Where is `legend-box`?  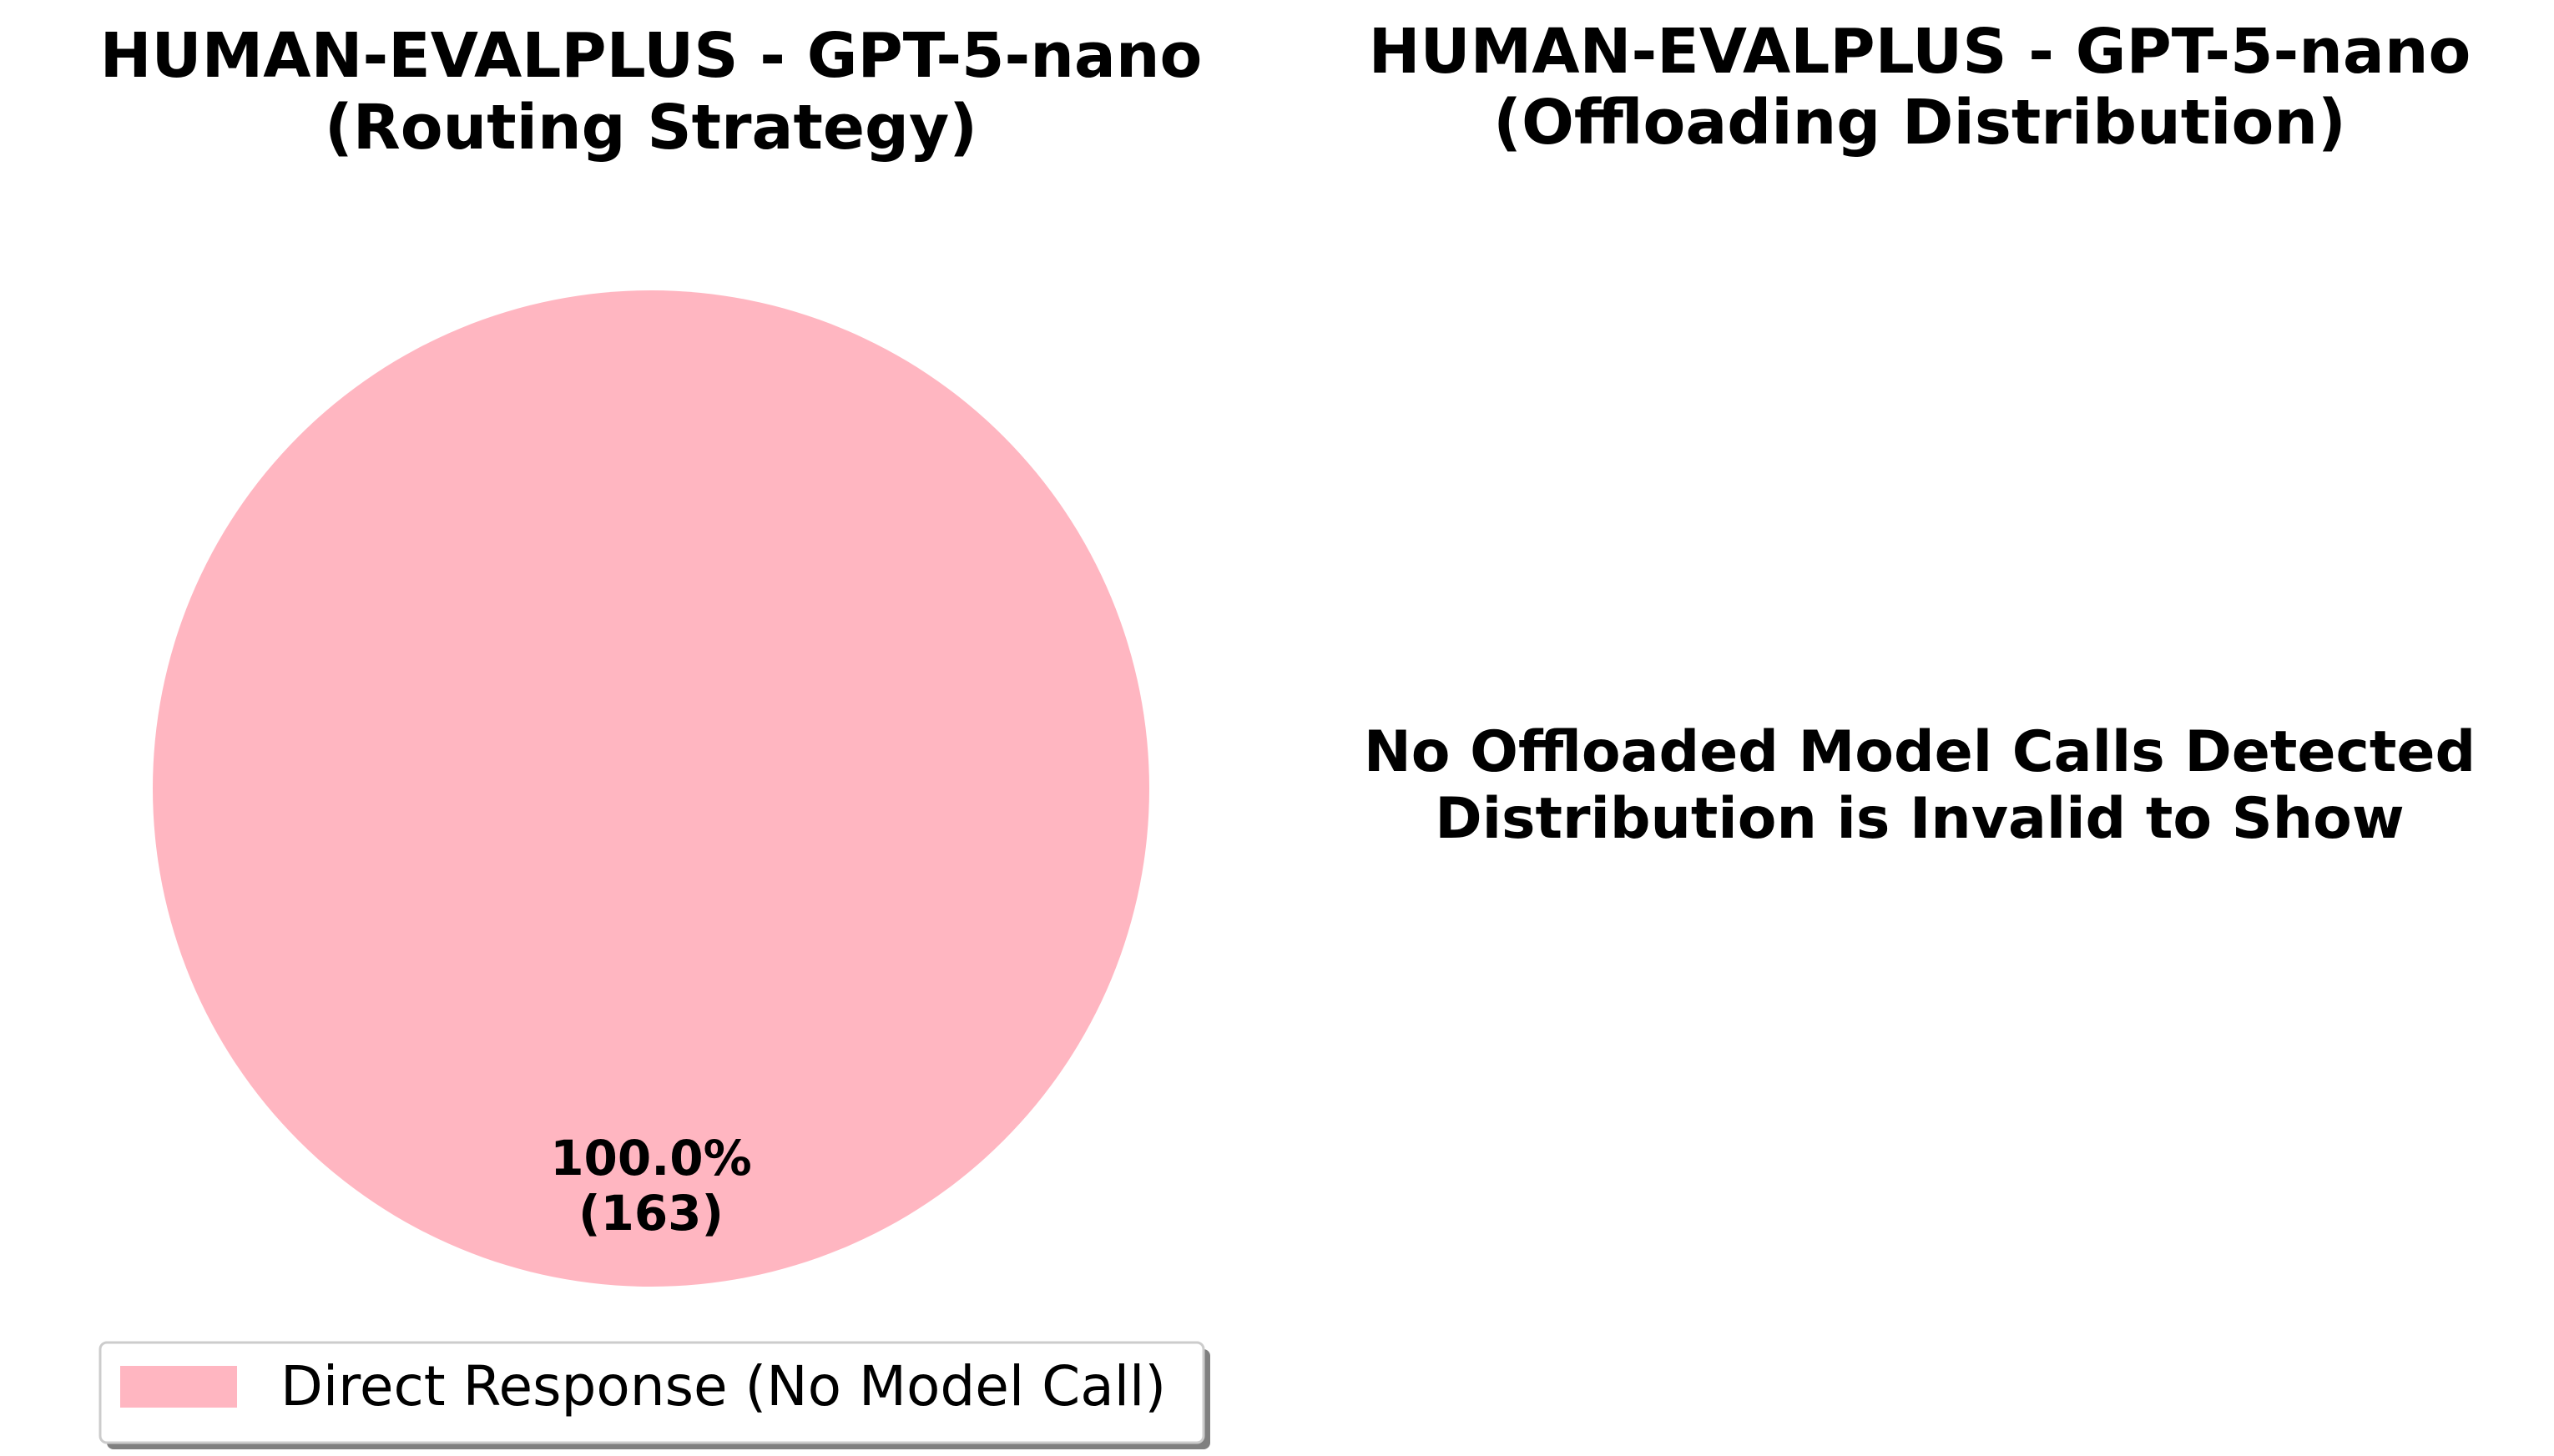 legend-box is located at coordinates (651, 1392).